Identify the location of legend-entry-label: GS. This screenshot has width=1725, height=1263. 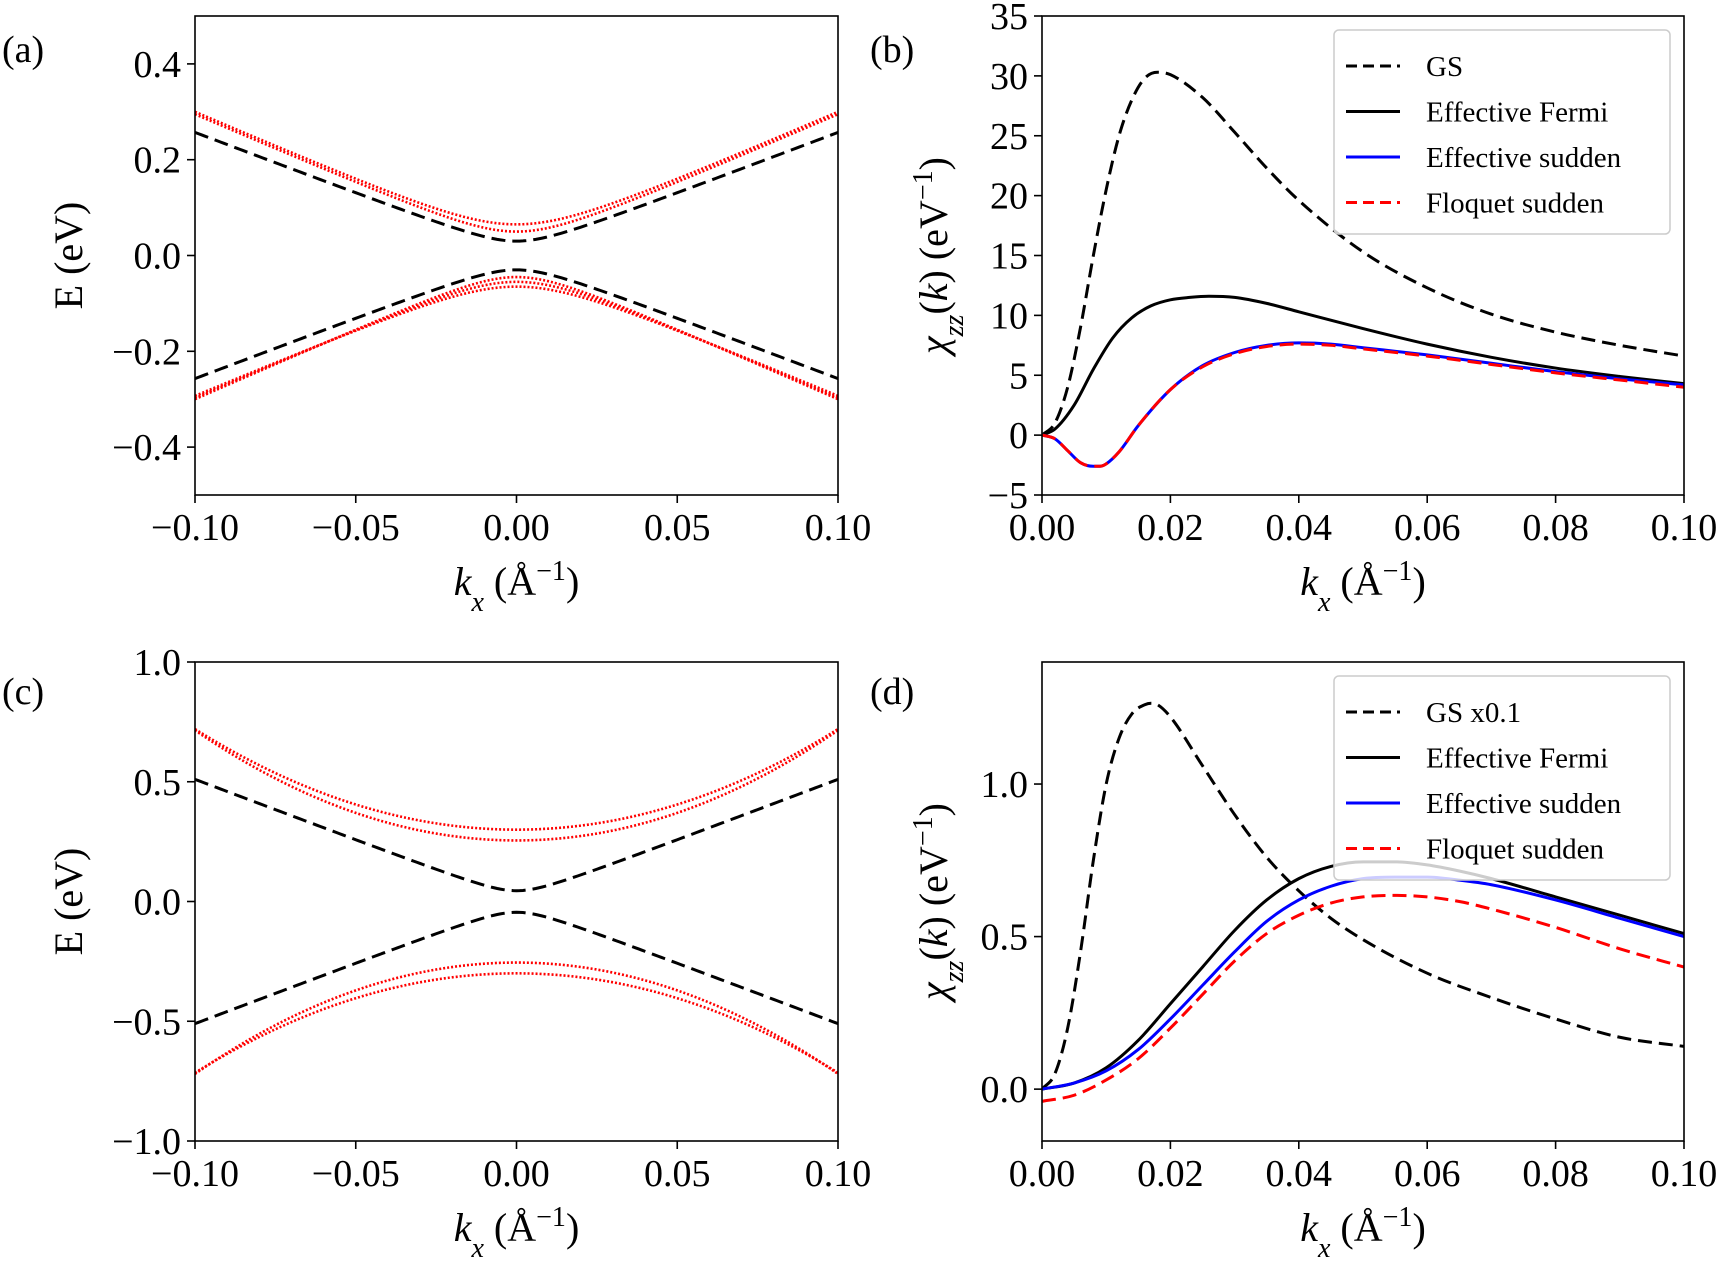
(1444, 67).